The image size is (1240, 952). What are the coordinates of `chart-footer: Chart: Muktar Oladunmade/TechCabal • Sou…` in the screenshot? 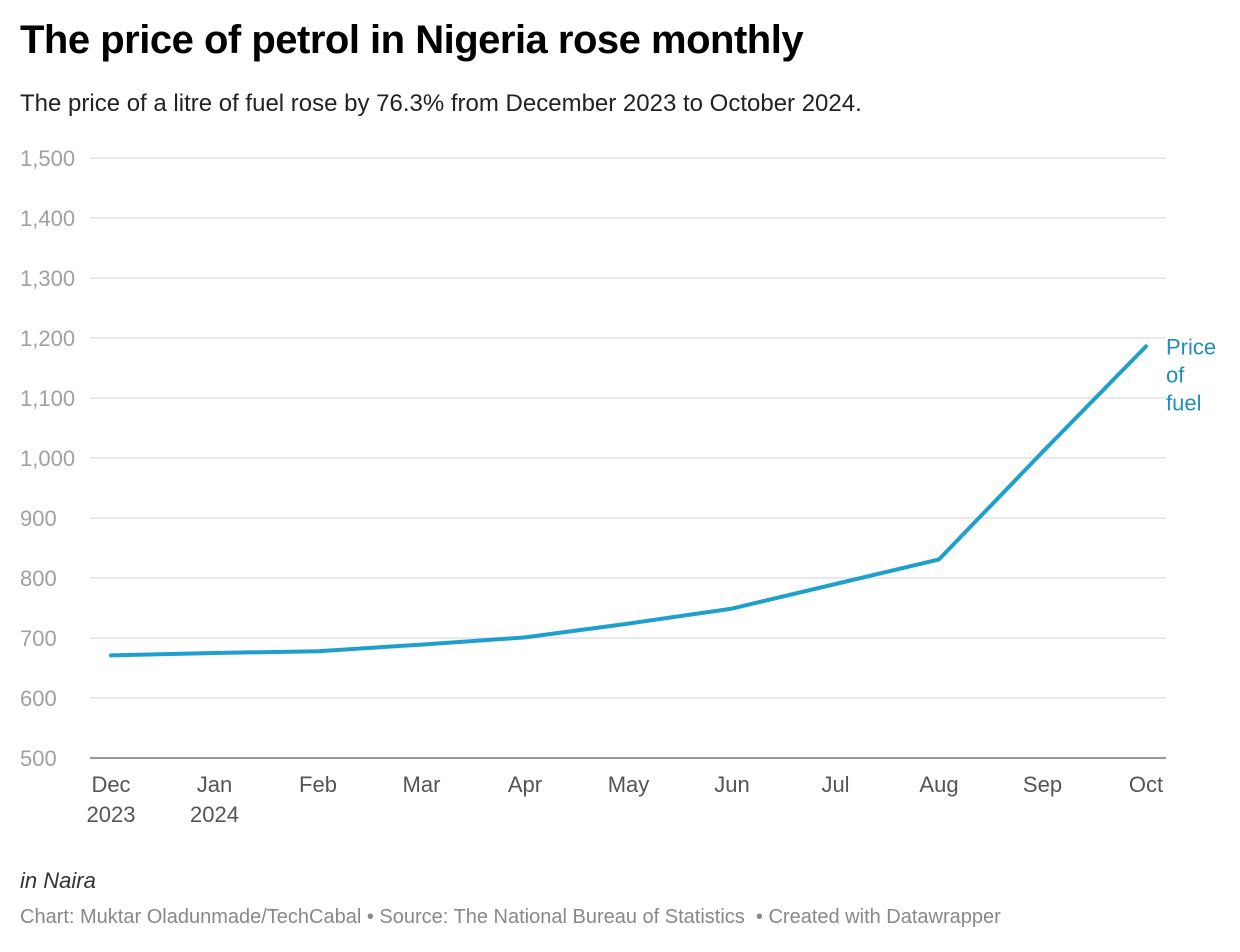 It's located at (510, 917).